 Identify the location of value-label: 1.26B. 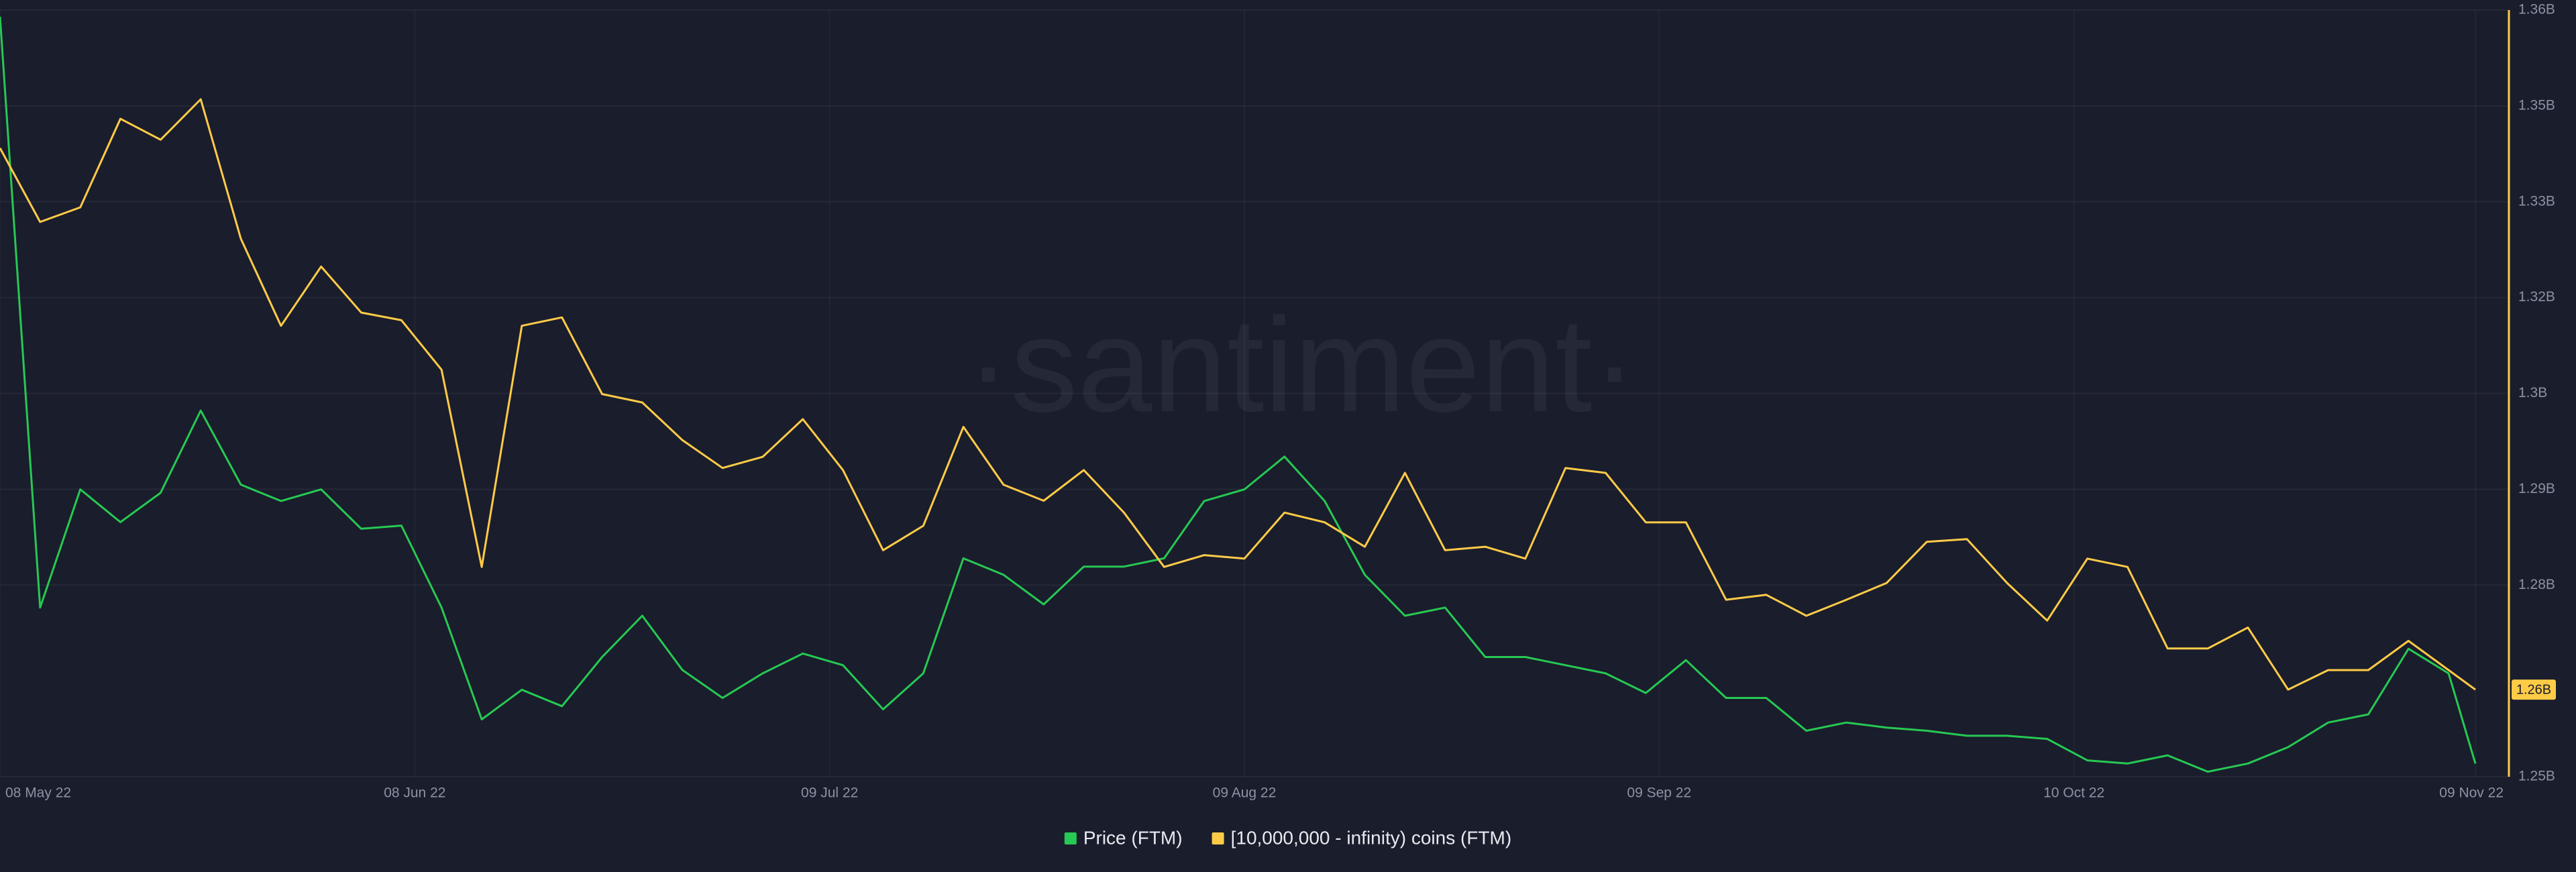
(2533, 689).